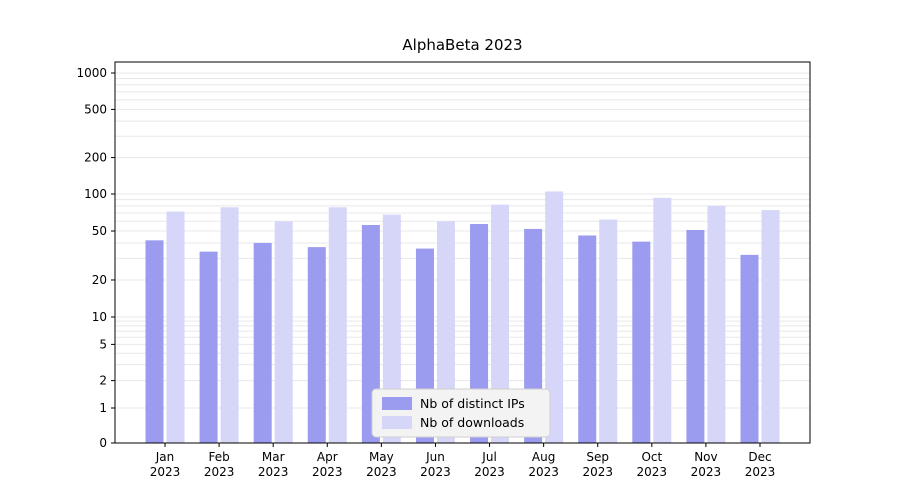 The height and width of the screenshot is (500, 900). What do you see at coordinates (95, 194) in the screenshot?
I see `y-tick-label: 100` at bounding box center [95, 194].